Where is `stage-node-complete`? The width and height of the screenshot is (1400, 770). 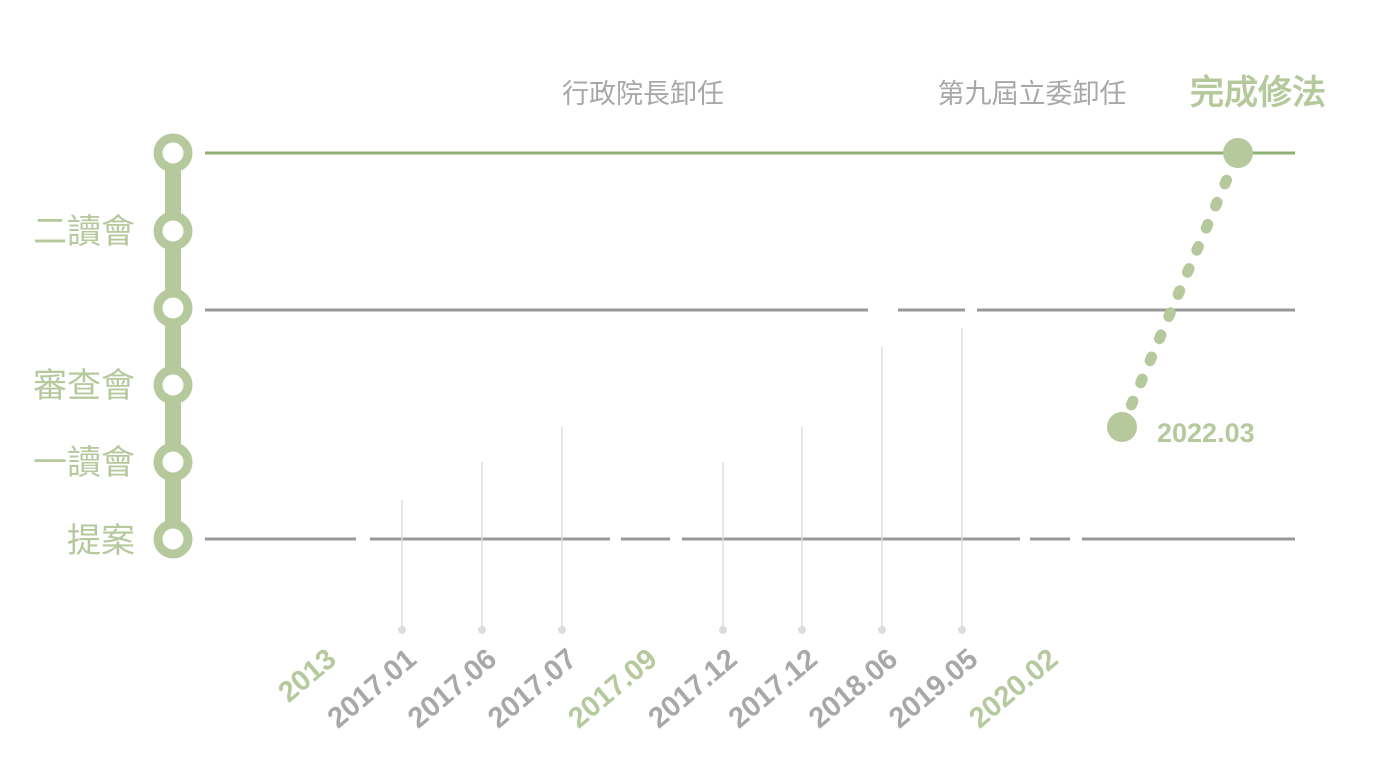 stage-node-complete is located at coordinates (173, 153).